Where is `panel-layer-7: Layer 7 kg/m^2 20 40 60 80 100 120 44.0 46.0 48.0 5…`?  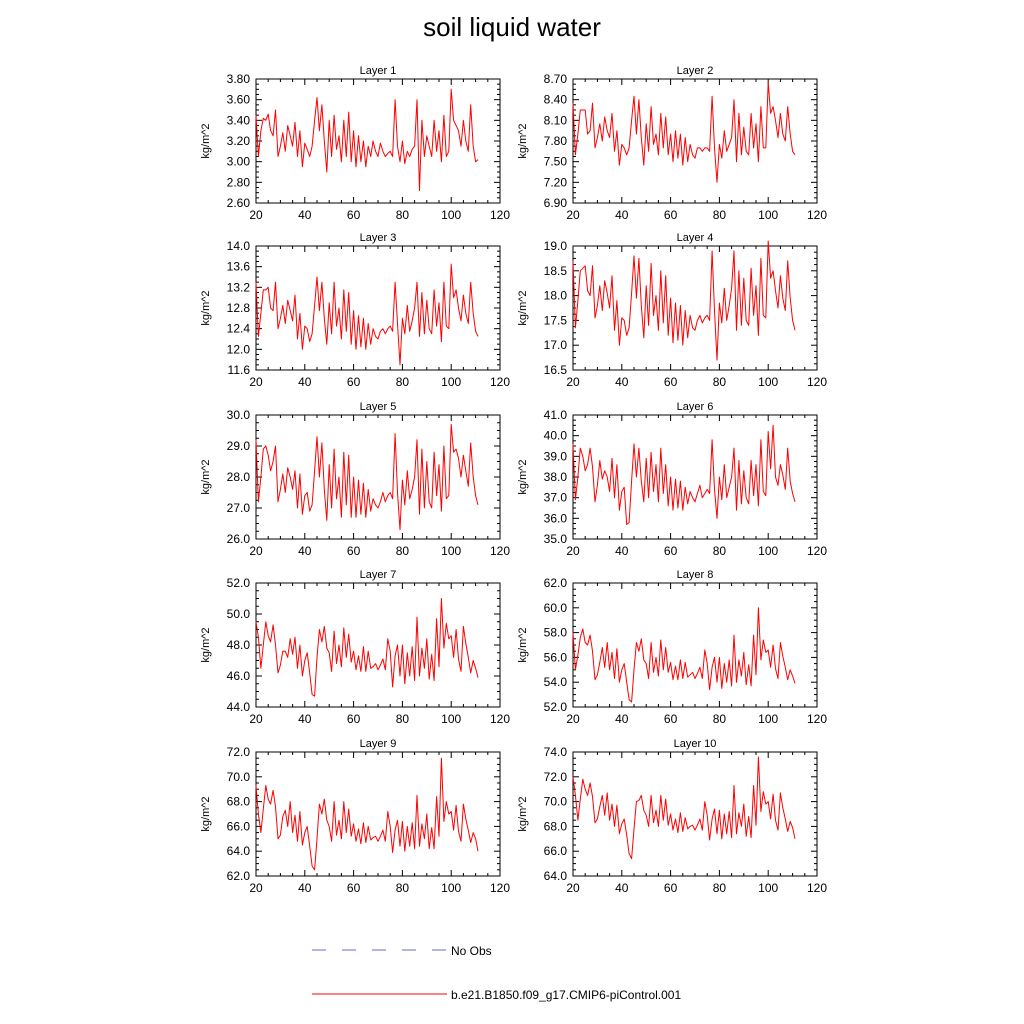
panel-layer-7: Layer 7 kg/m^2 20 40 60 80 100 120 44.0 46.0 48.0 5… is located at coordinates (355, 647).